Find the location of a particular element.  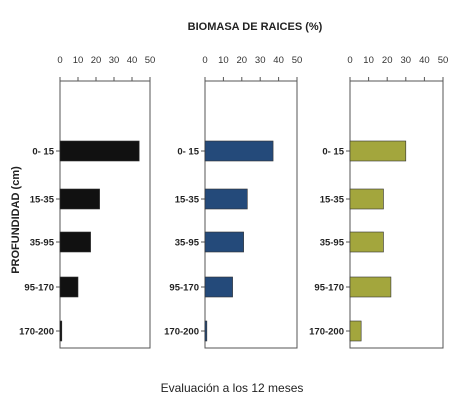

figure-caption: Evaluación a los 12 meses is located at coordinates (232, 388).